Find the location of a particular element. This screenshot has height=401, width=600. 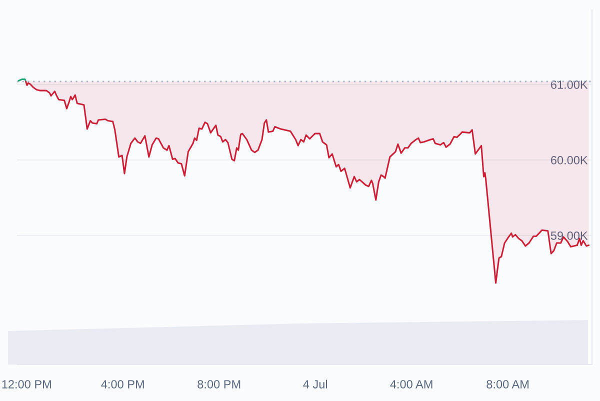

y-tick-label: 61.00K is located at coordinates (569, 84).